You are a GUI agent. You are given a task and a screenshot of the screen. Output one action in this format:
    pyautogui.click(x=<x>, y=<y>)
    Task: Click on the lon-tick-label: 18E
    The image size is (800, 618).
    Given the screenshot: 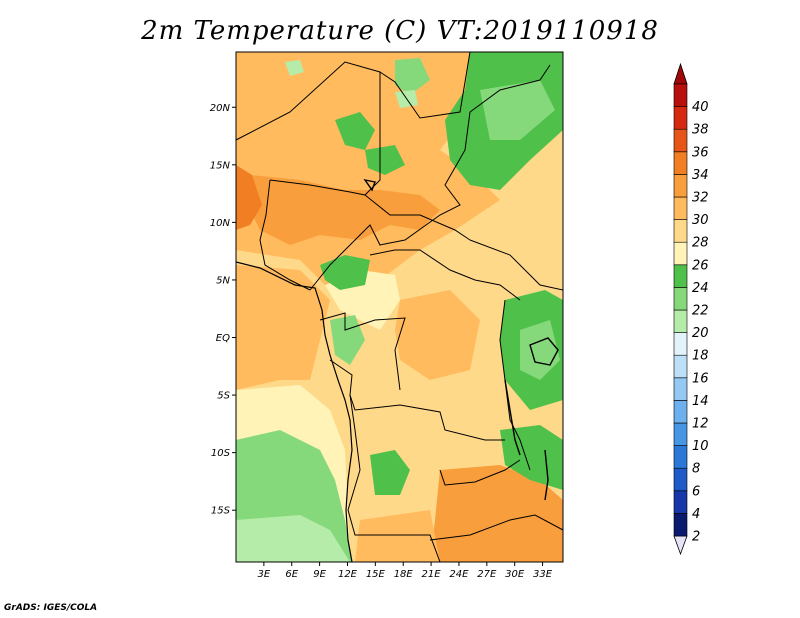 What is the action you would take?
    pyautogui.click(x=404, y=574)
    